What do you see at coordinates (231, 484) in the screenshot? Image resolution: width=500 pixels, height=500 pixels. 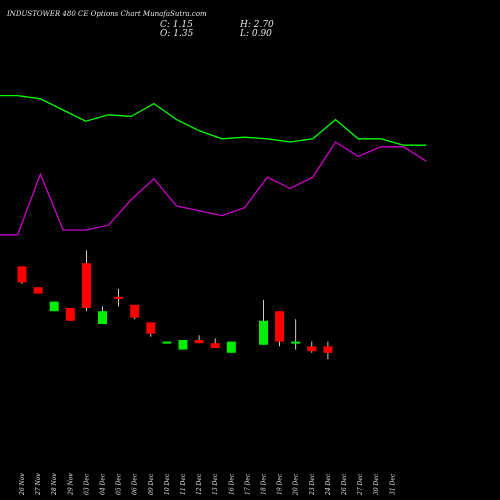 I see `x-tick-label: 16 Dec` at bounding box center [231, 484].